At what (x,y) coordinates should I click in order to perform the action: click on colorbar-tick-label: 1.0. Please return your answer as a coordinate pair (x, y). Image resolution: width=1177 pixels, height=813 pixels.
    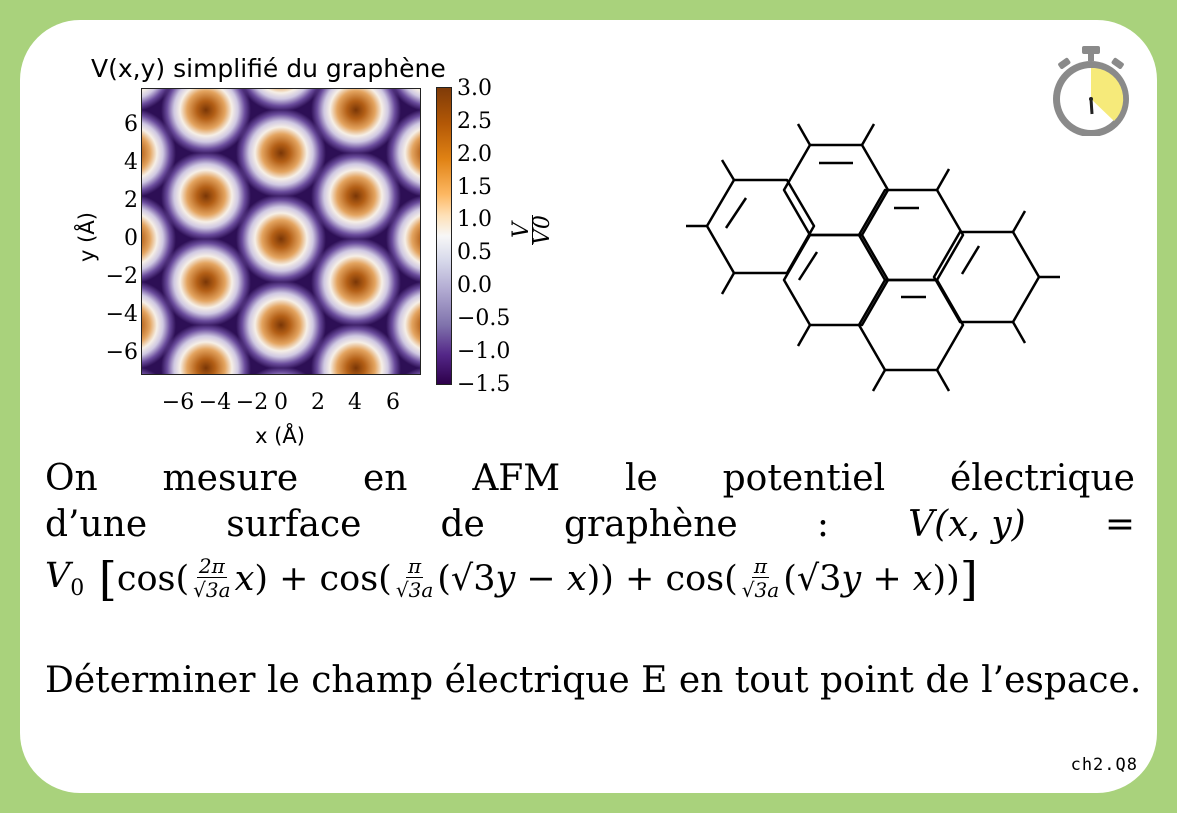
    Looking at the image, I should click on (474, 219).